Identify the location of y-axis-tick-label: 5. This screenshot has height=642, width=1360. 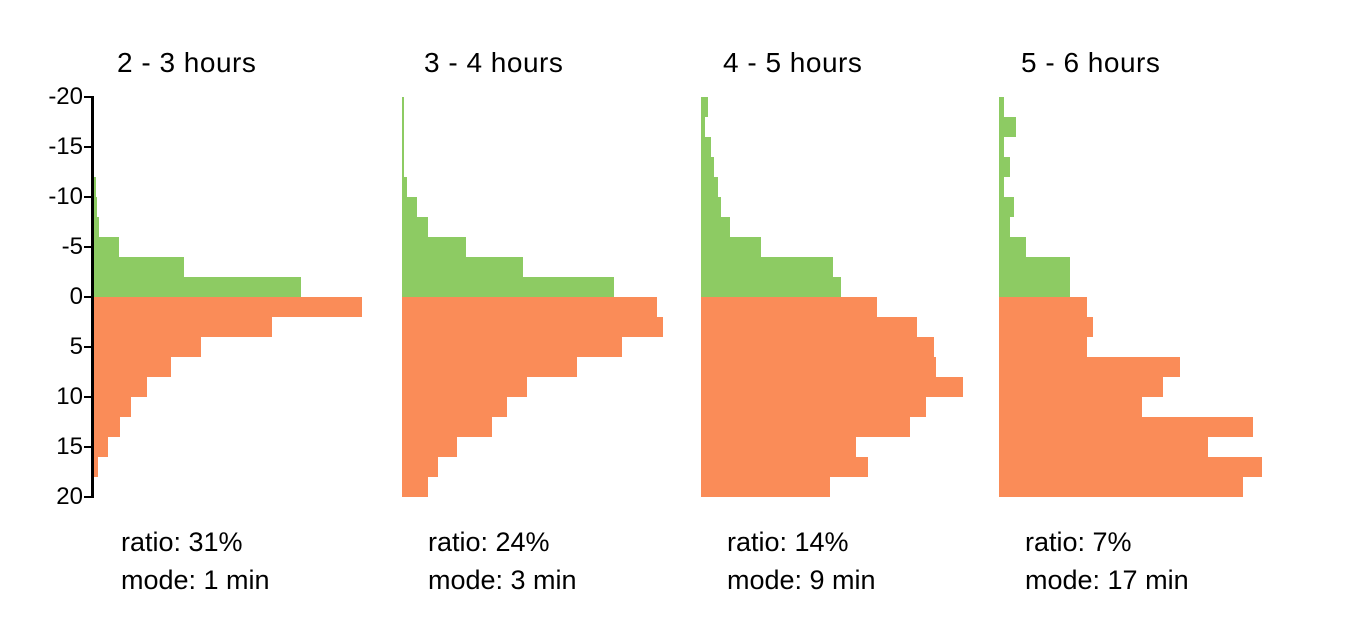
(76, 346).